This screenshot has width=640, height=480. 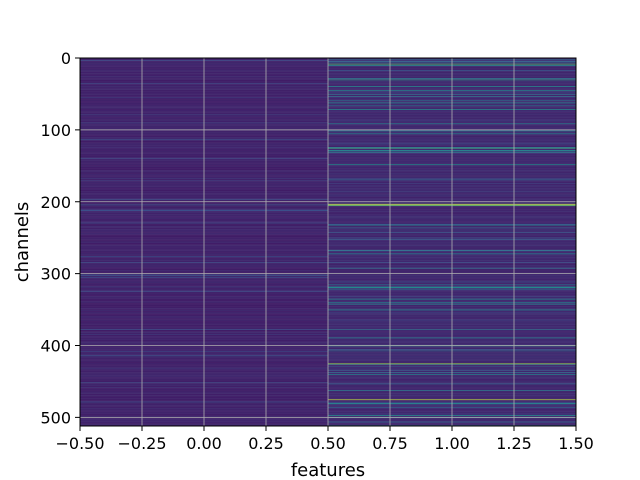 What do you see at coordinates (204, 443) in the screenshot?
I see `x-tick-label: 0.00` at bounding box center [204, 443].